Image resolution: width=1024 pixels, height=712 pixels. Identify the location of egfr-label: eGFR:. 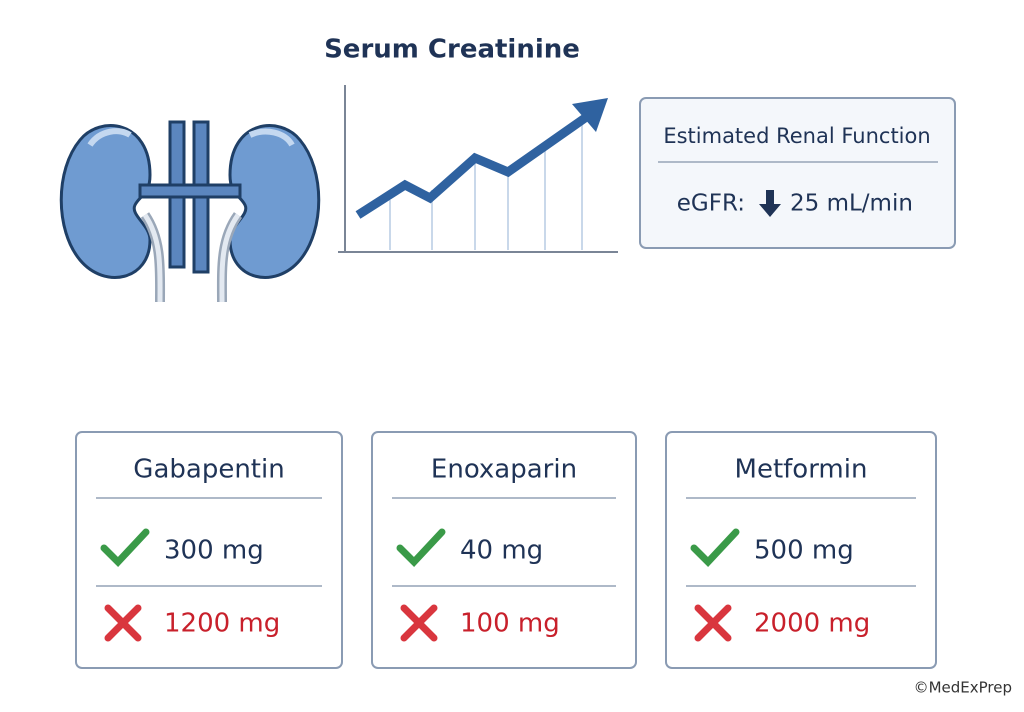
(711, 204).